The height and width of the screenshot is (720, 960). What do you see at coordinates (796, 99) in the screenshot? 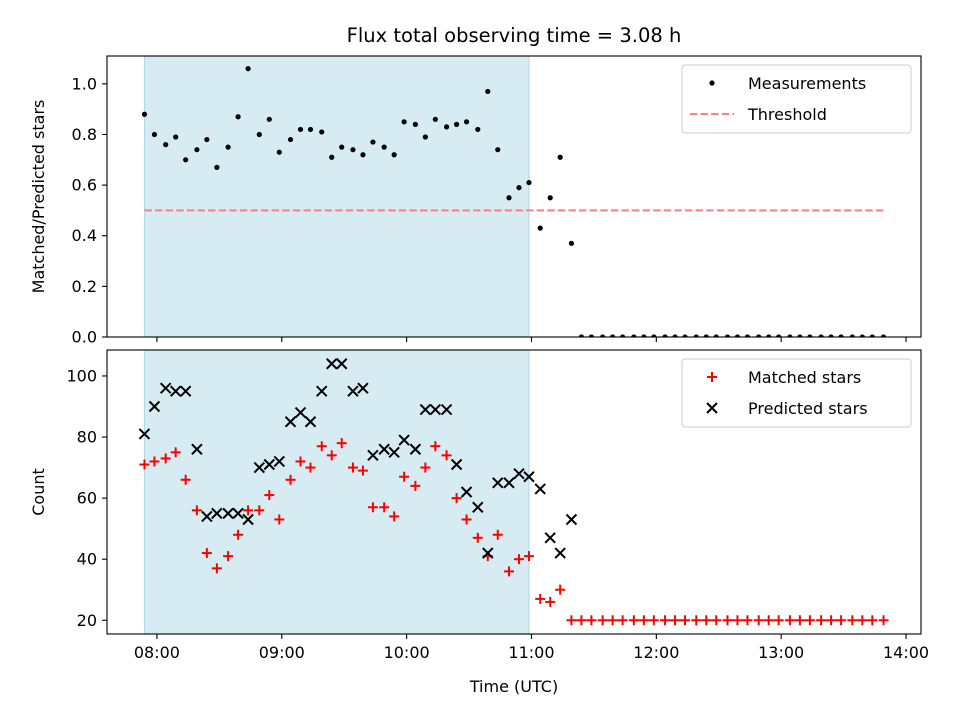
I see `legend: Measurements Threshold` at bounding box center [796, 99].